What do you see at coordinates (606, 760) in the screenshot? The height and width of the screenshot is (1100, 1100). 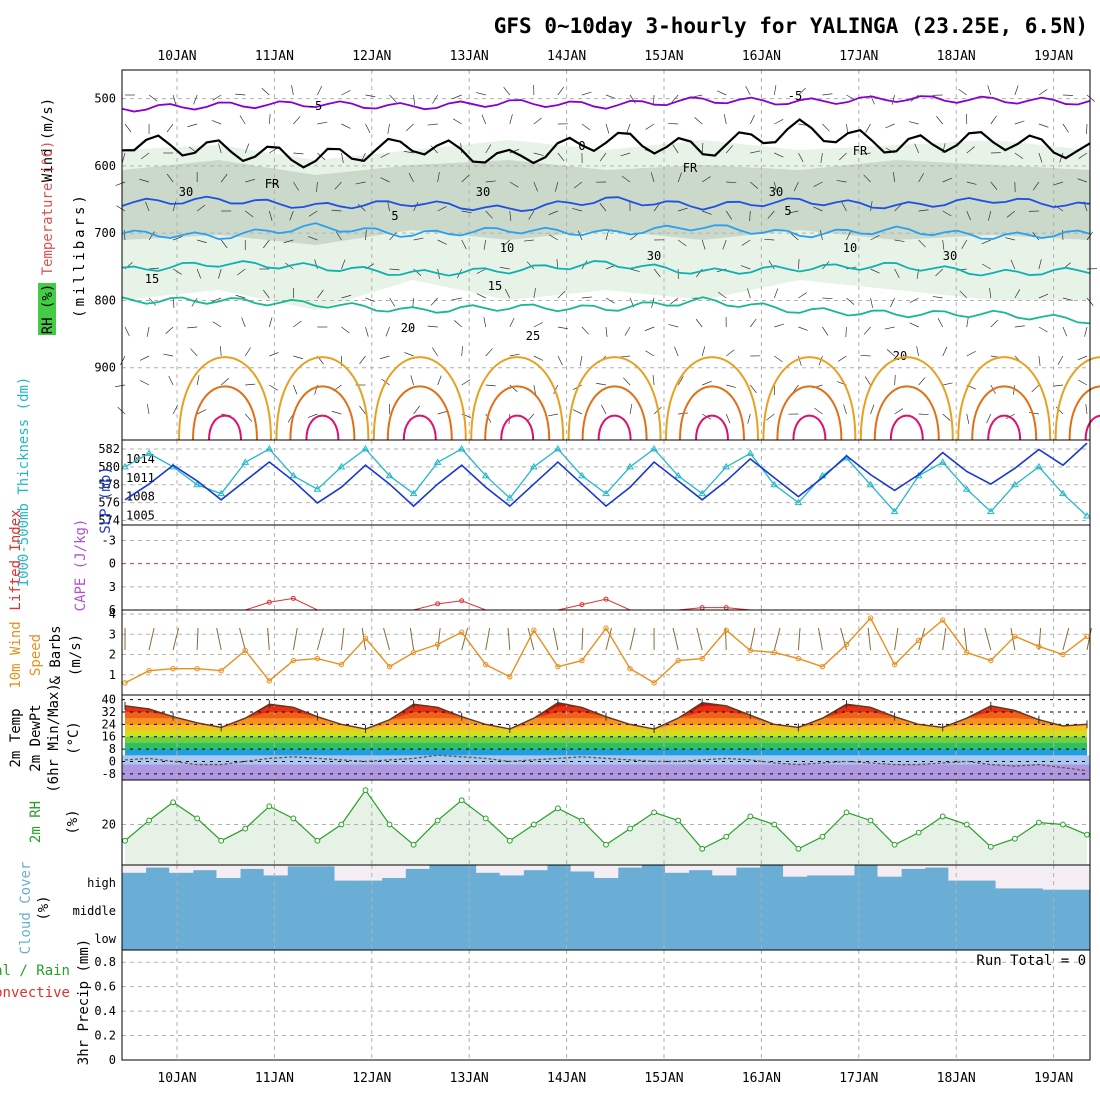 I see `cool-band` at bounding box center [606, 760].